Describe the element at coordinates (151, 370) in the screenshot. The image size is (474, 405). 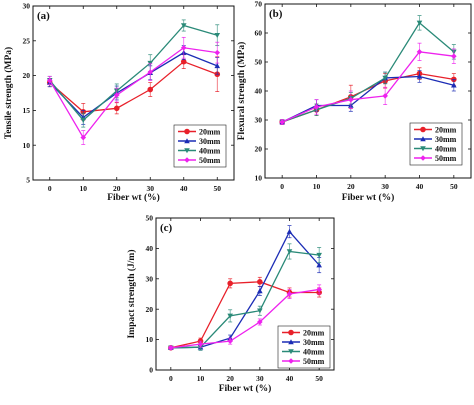
I see `y-tick-label: 0` at that location.